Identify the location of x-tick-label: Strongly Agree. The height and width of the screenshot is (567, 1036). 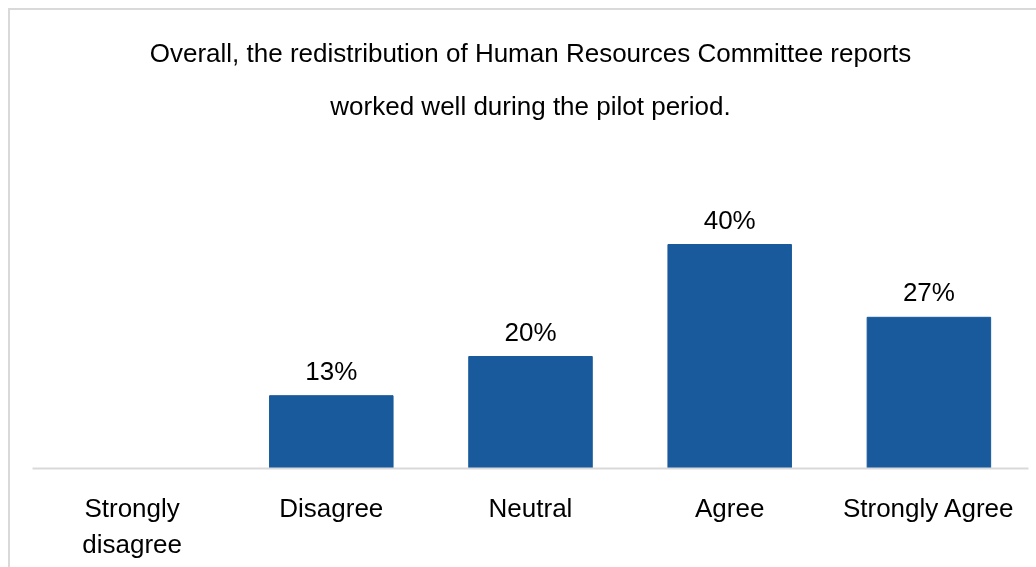
(928, 507).